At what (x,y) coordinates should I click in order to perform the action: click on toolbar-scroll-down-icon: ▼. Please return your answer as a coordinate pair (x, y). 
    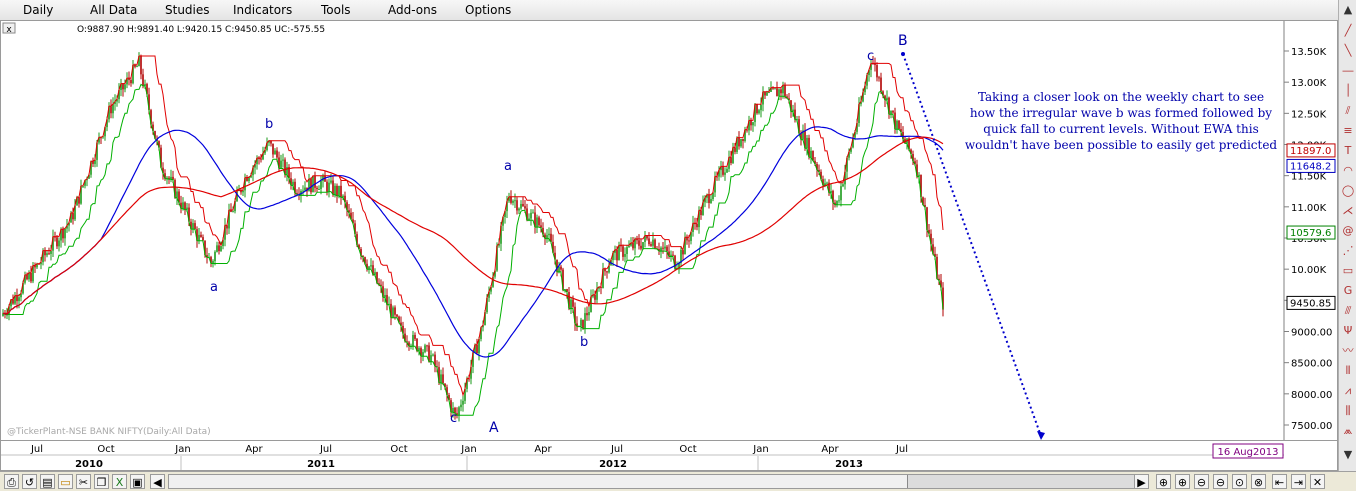
    Looking at the image, I should click on (1348, 454).